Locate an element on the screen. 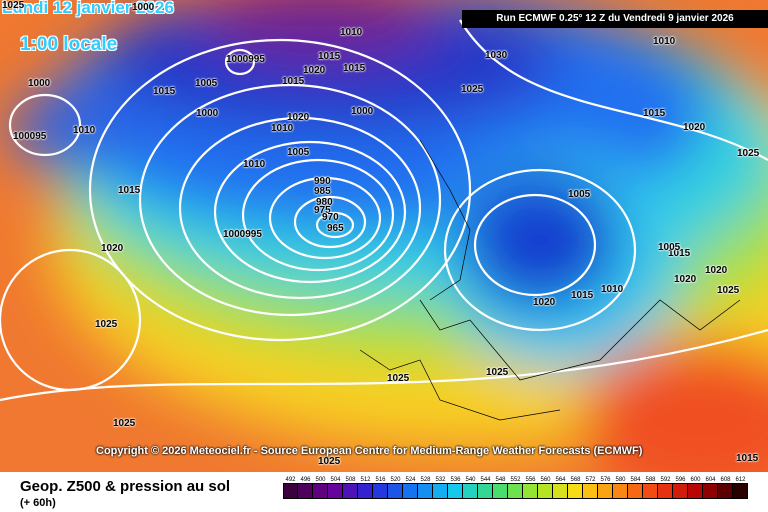 This screenshot has width=768, height=512. legend-item: 512 is located at coordinates (365, 488).